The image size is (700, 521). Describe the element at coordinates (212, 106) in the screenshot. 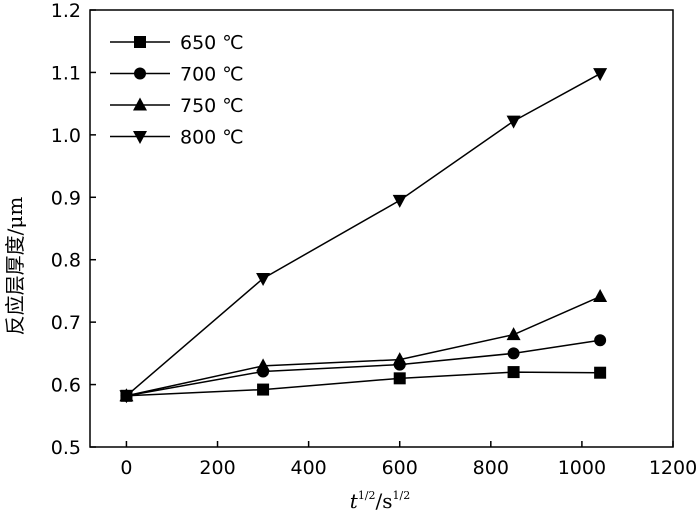

I see `legend-label: 750 ℃` at that location.